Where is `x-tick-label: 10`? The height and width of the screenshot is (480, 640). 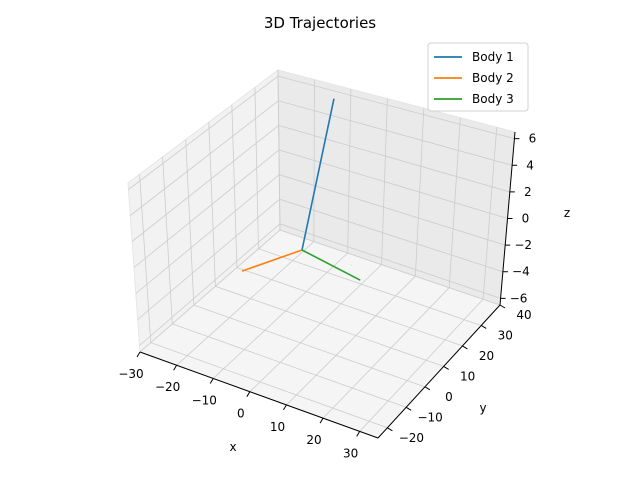 x-tick-label: 10 is located at coordinates (277, 427).